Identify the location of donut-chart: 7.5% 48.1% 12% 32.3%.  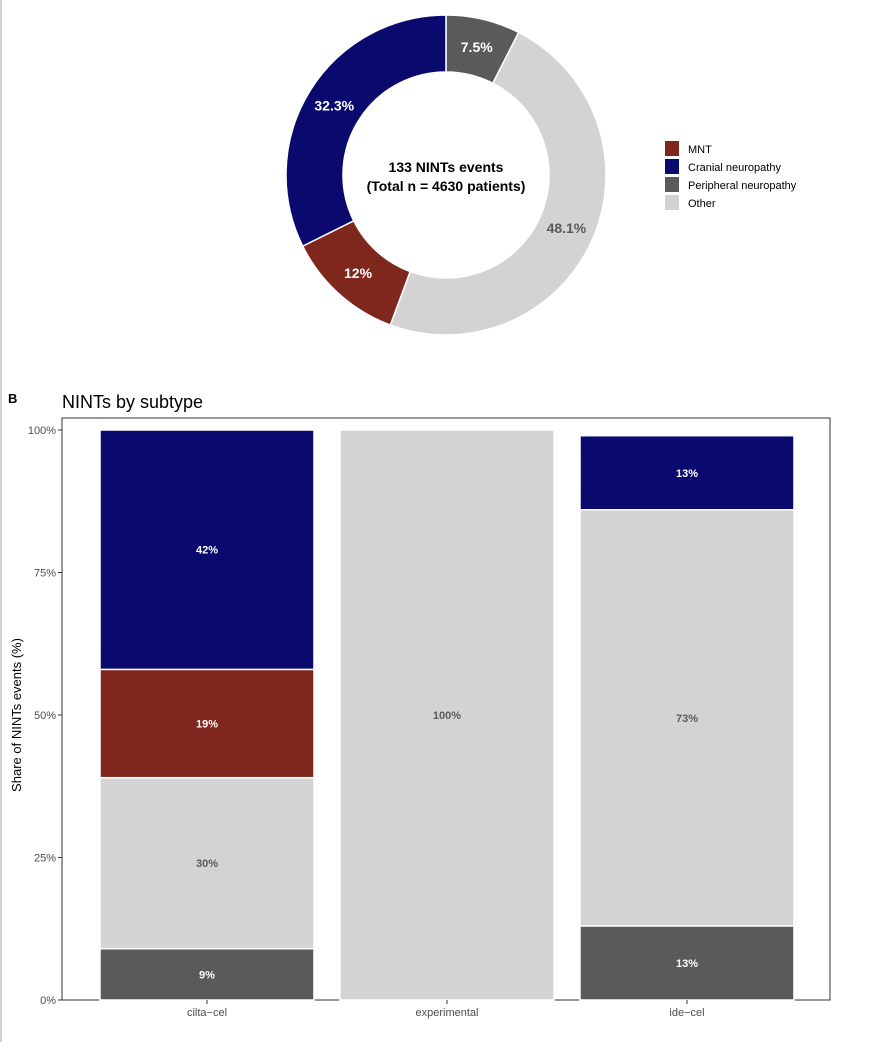
(446, 175).